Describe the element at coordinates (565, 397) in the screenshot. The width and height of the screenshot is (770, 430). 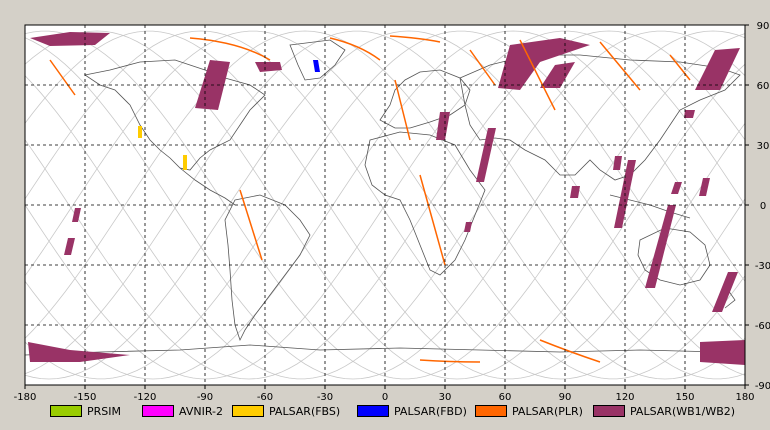
I see `lon-tick-label: 90` at that location.